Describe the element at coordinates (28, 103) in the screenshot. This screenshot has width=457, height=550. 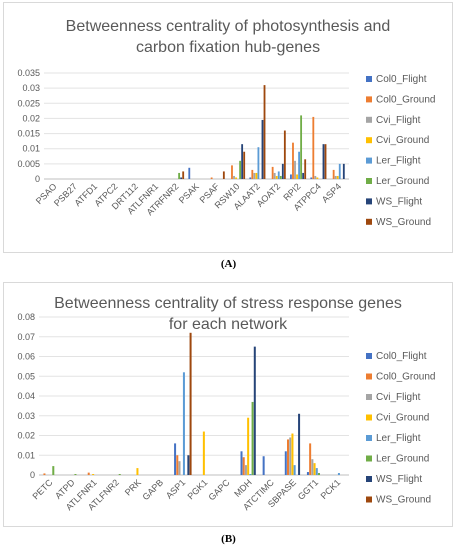
I see `y-tick-label: 0.025` at that location.